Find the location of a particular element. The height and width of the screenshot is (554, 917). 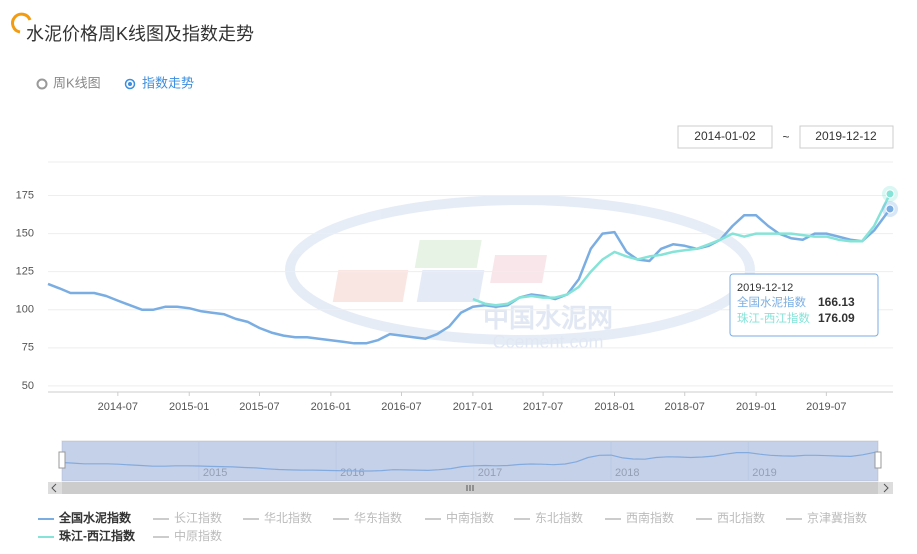

legend-item: 华北指数 is located at coordinates (277, 517).